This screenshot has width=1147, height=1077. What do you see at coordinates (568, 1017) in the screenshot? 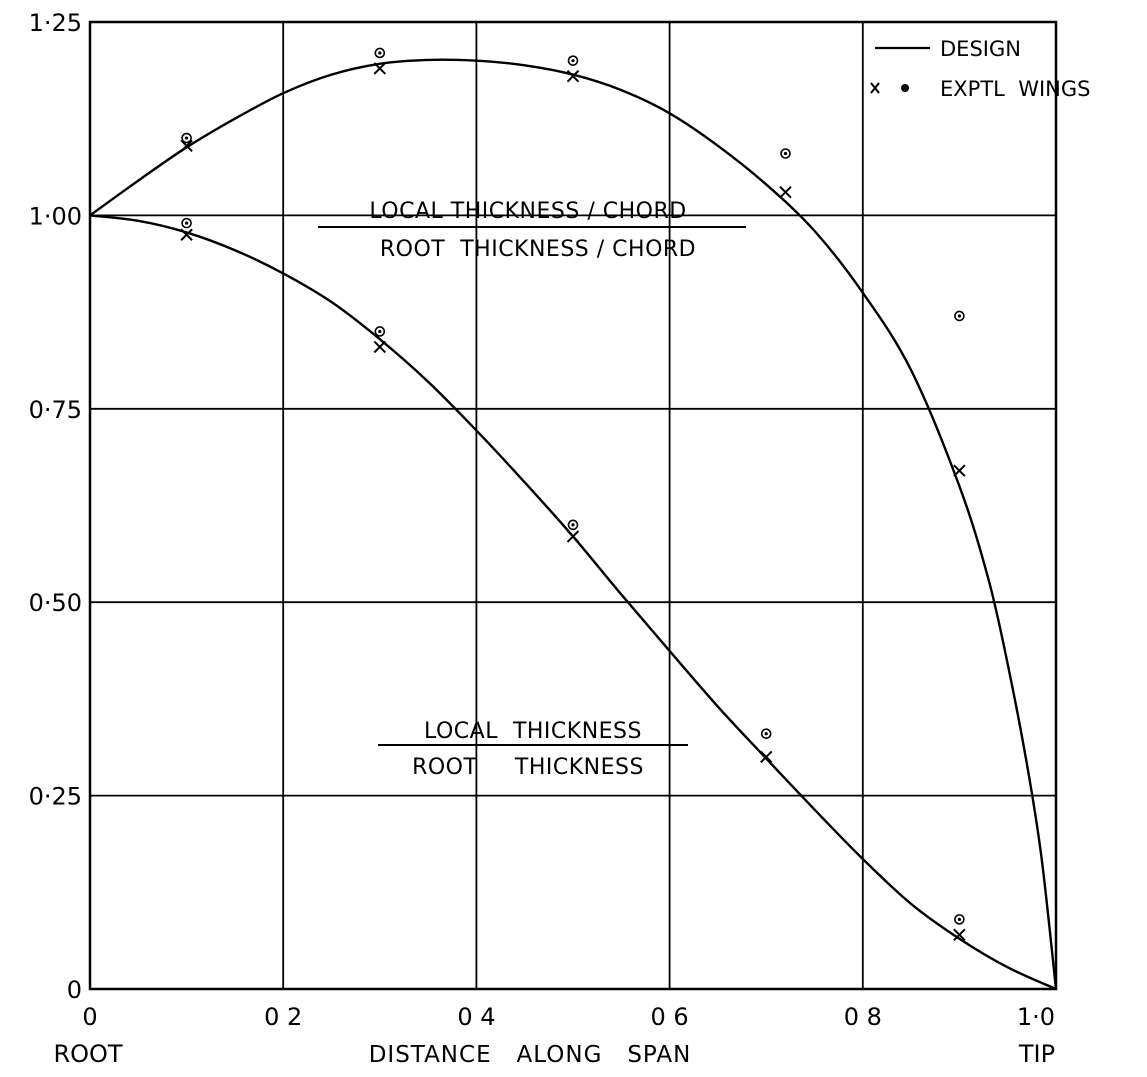
I see `x-tick-labels: 0 0 2 0 4 0 6 0 8 1·0` at bounding box center [568, 1017].